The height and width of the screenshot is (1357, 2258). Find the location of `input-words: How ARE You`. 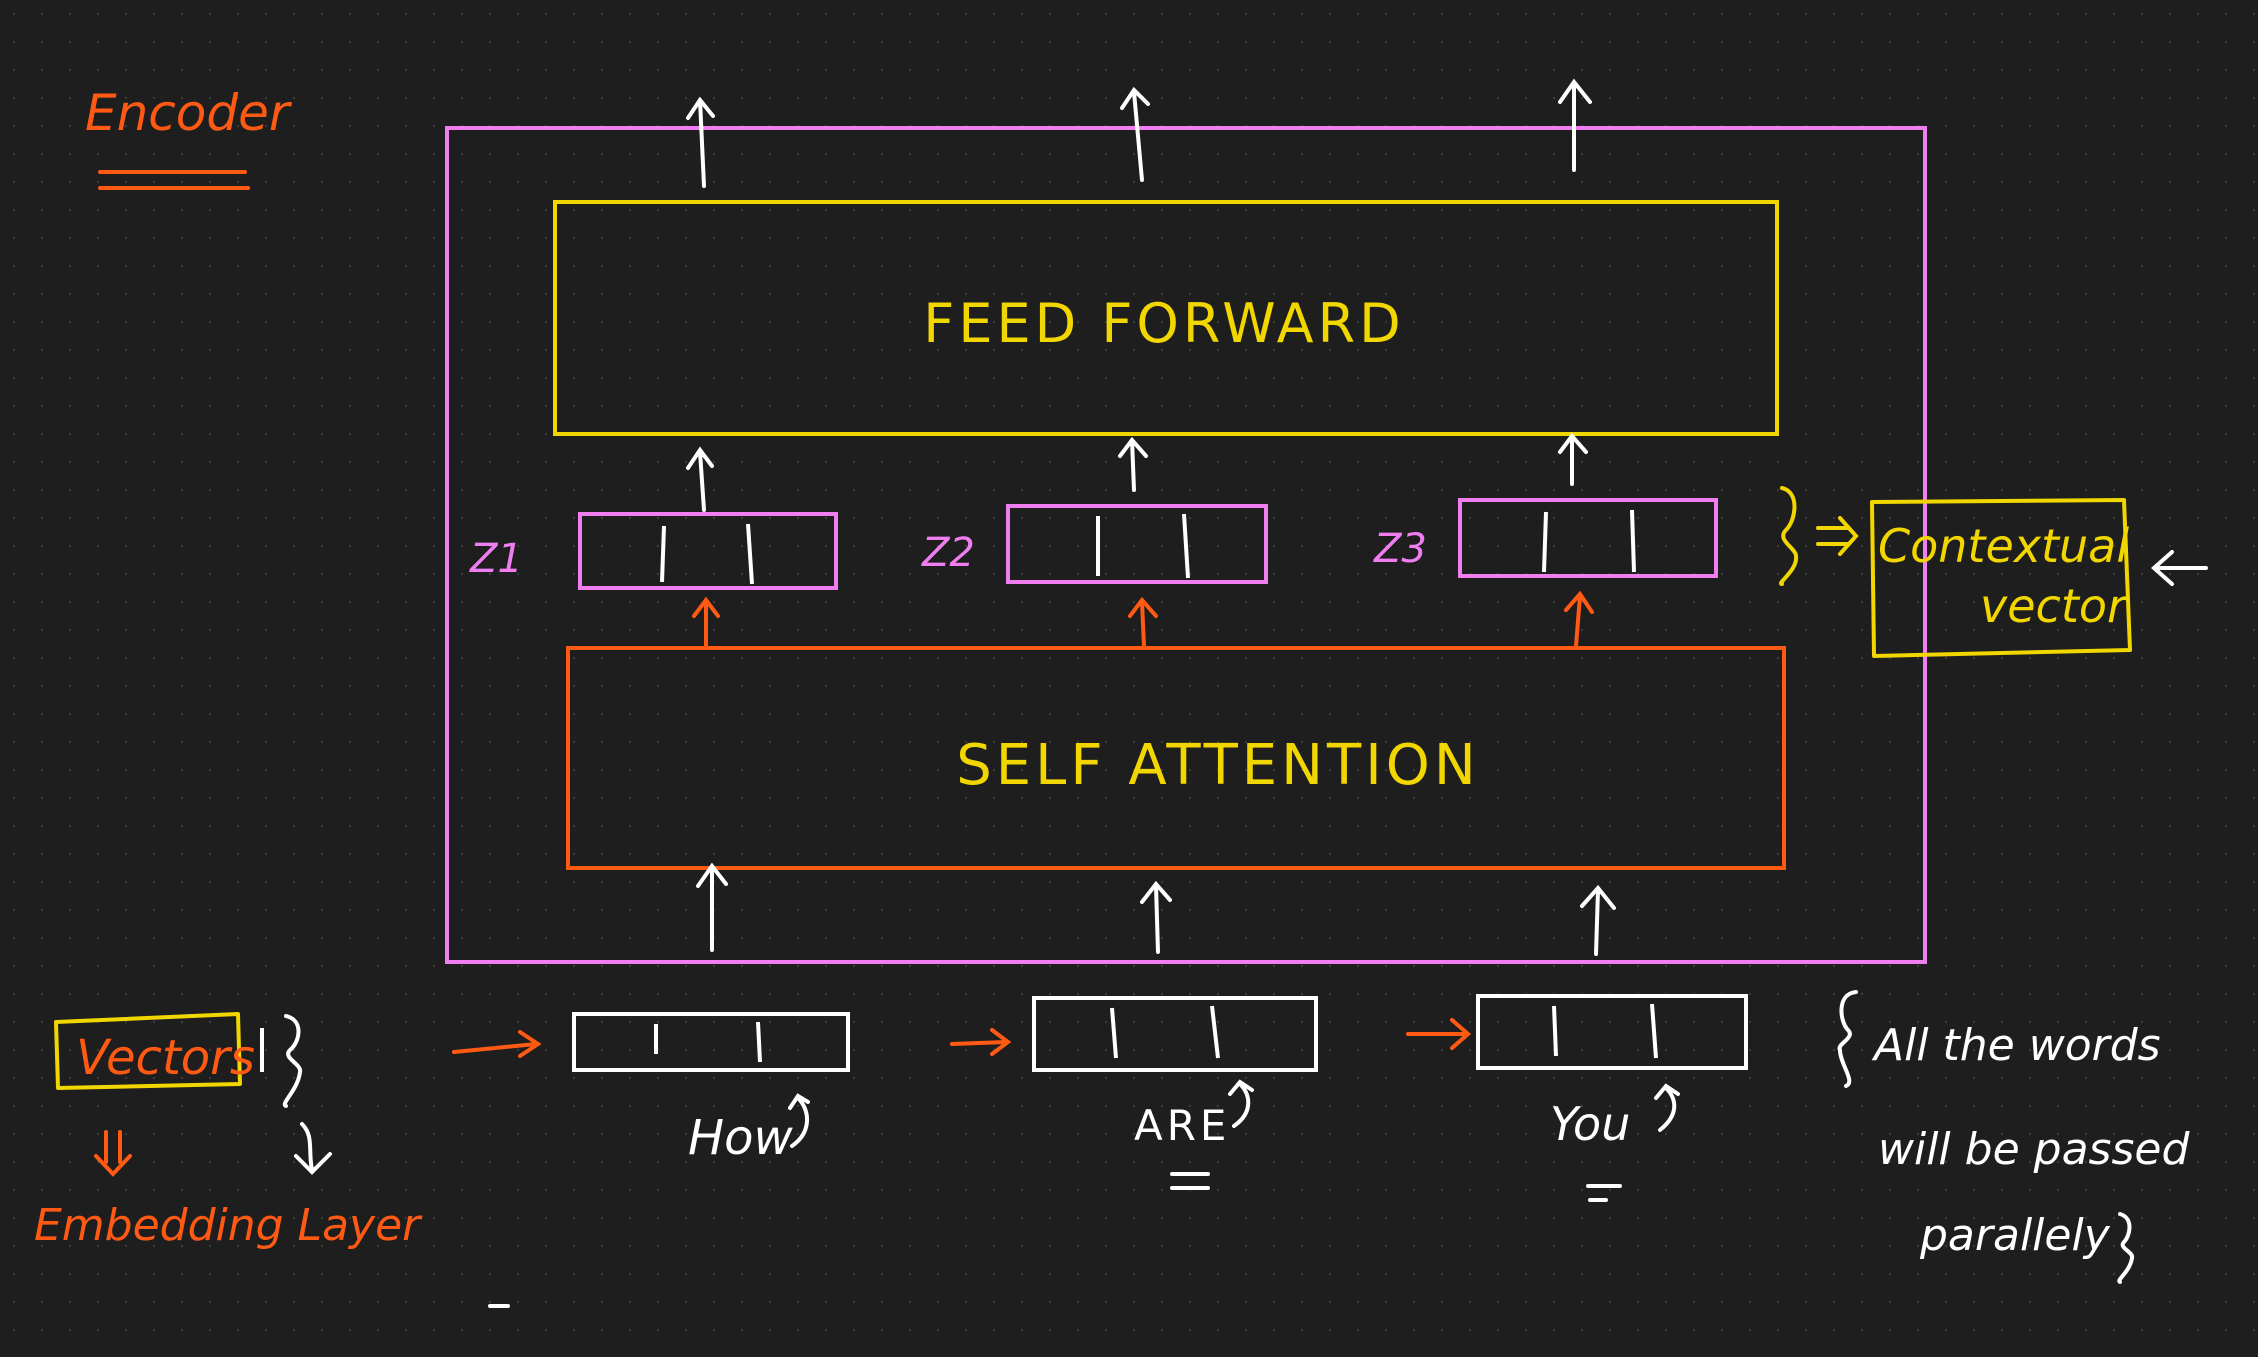

input-words: How ARE You is located at coordinates (1184, 1140).